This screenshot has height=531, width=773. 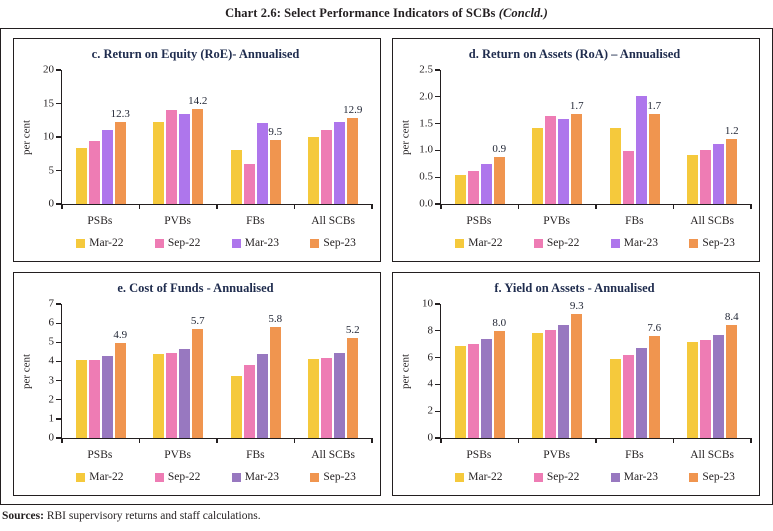 What do you see at coordinates (333, 455) in the screenshot?
I see `category-label-All SCBs: All SCBs` at bounding box center [333, 455].